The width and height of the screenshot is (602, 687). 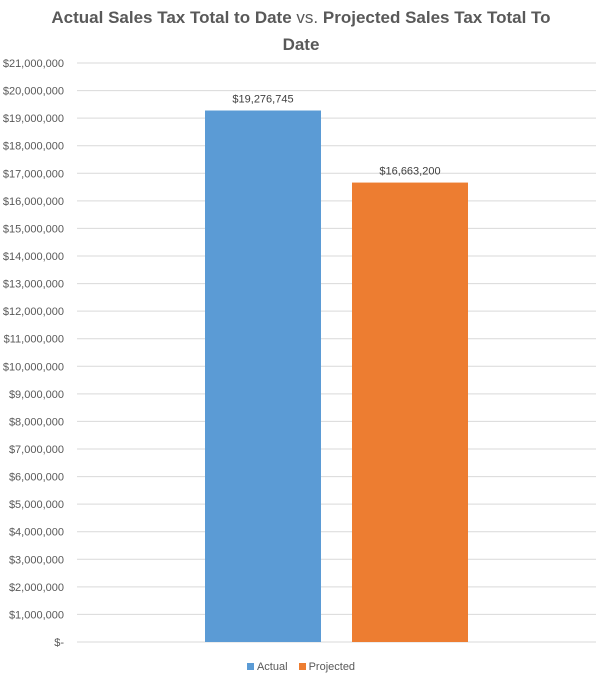 I want to click on legend-label-actual: Actual, so click(x=272, y=667).